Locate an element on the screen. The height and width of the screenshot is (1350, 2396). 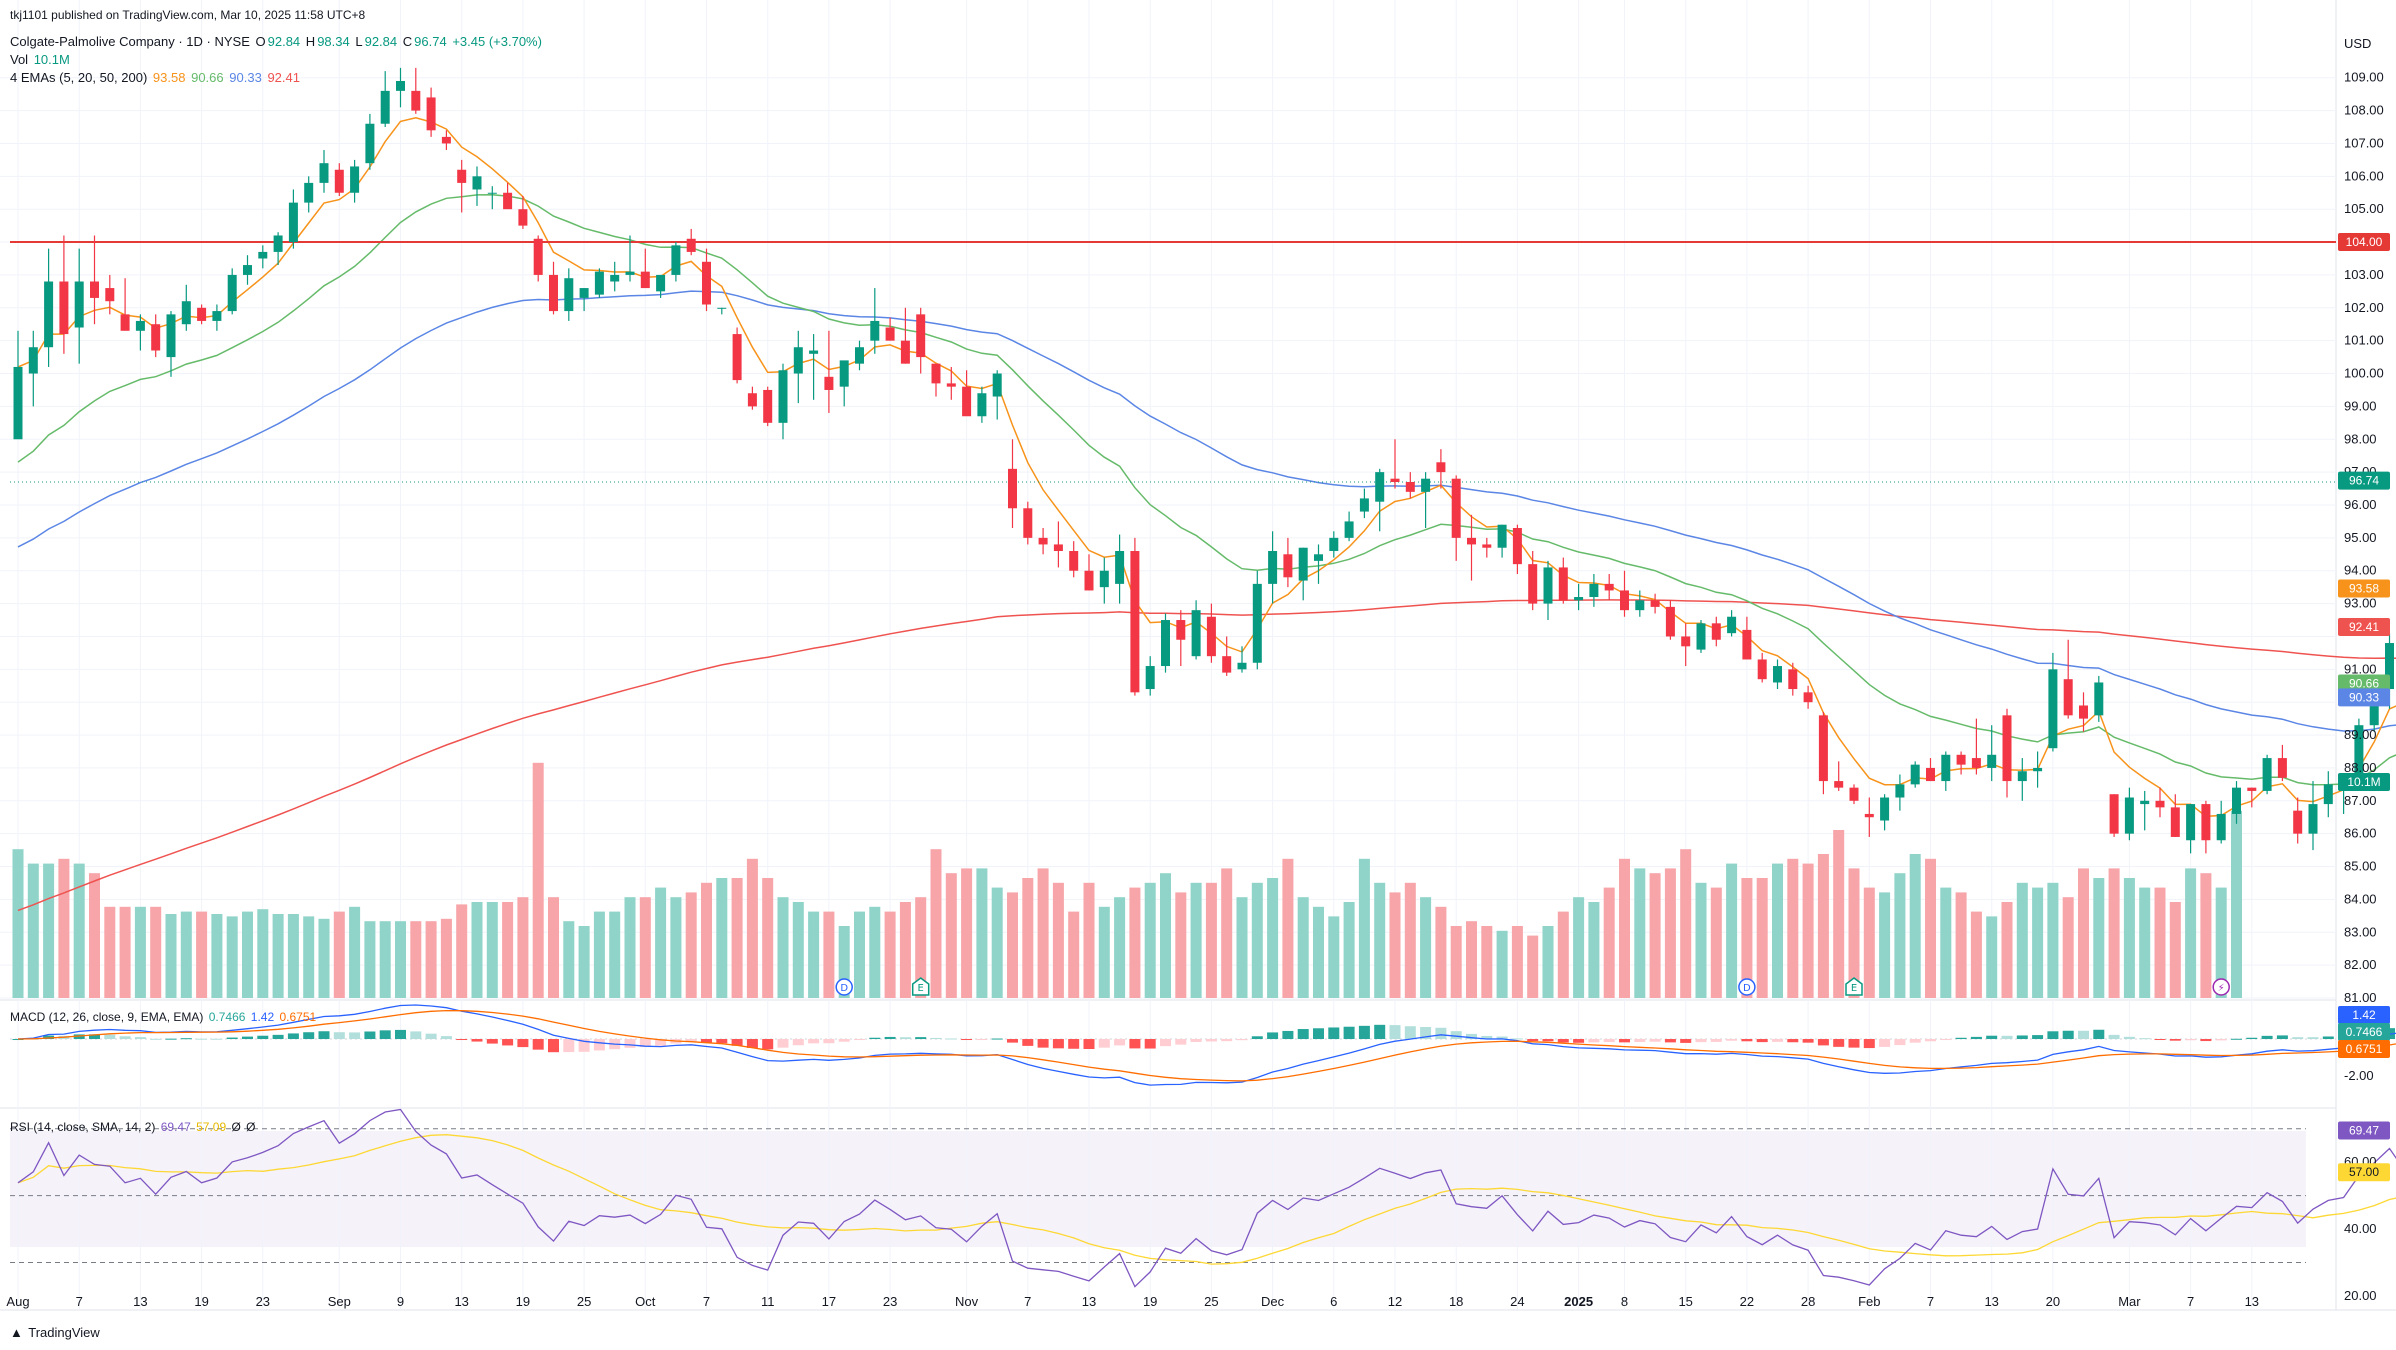
price-tick-label: 87.00 is located at coordinates (2360, 800).